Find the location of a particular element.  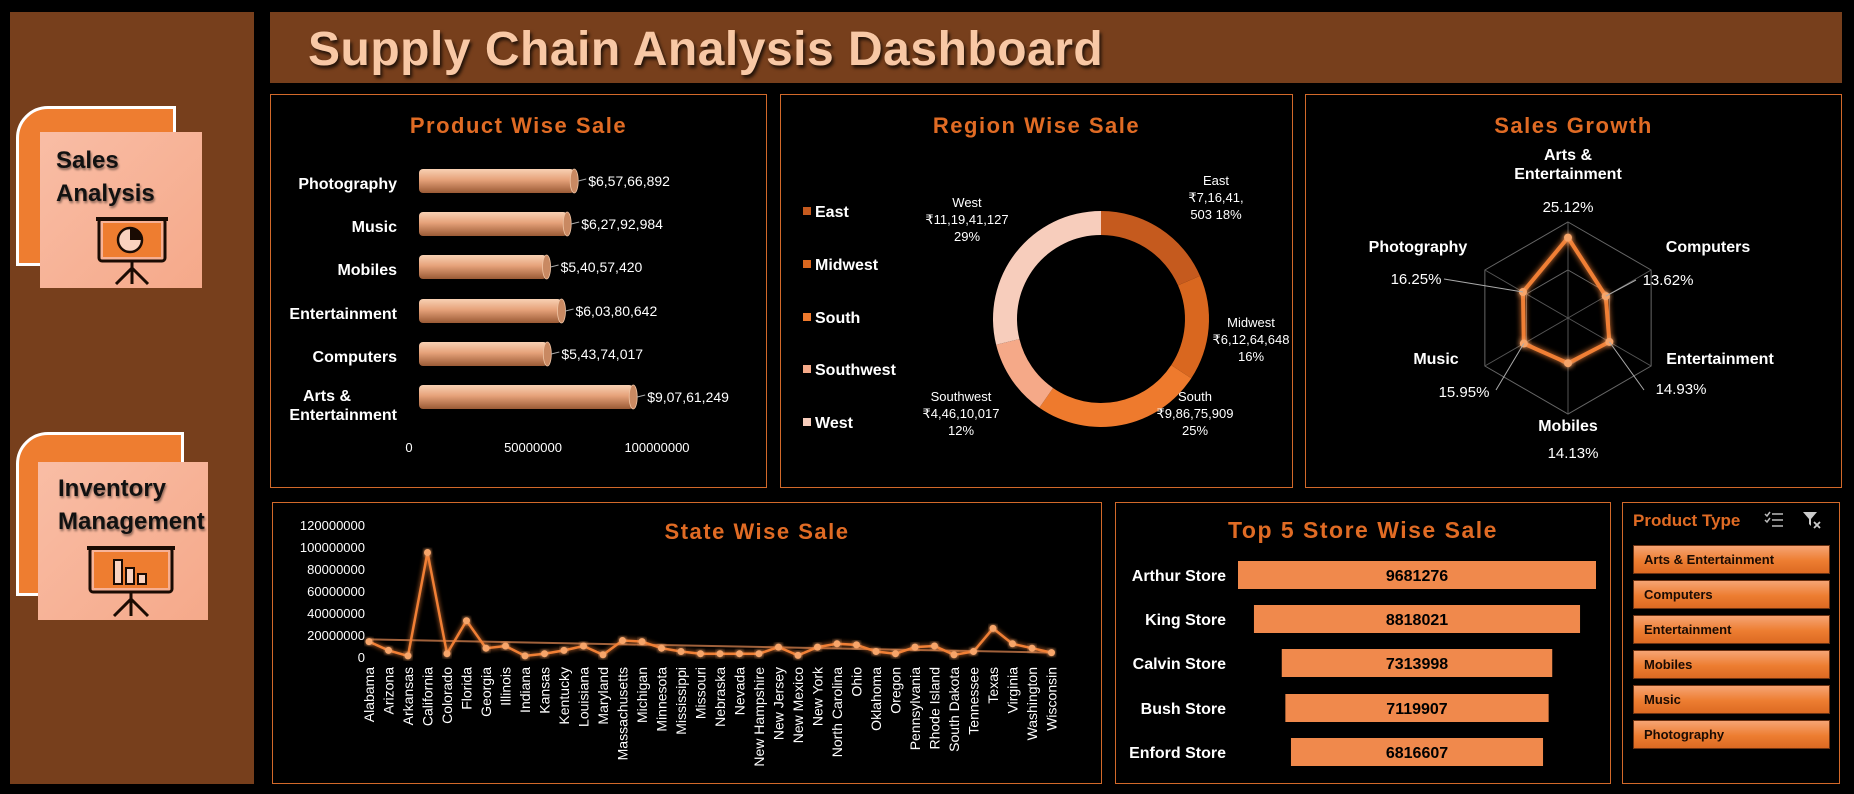

legend-label: Southwest is located at coordinates (856, 370).